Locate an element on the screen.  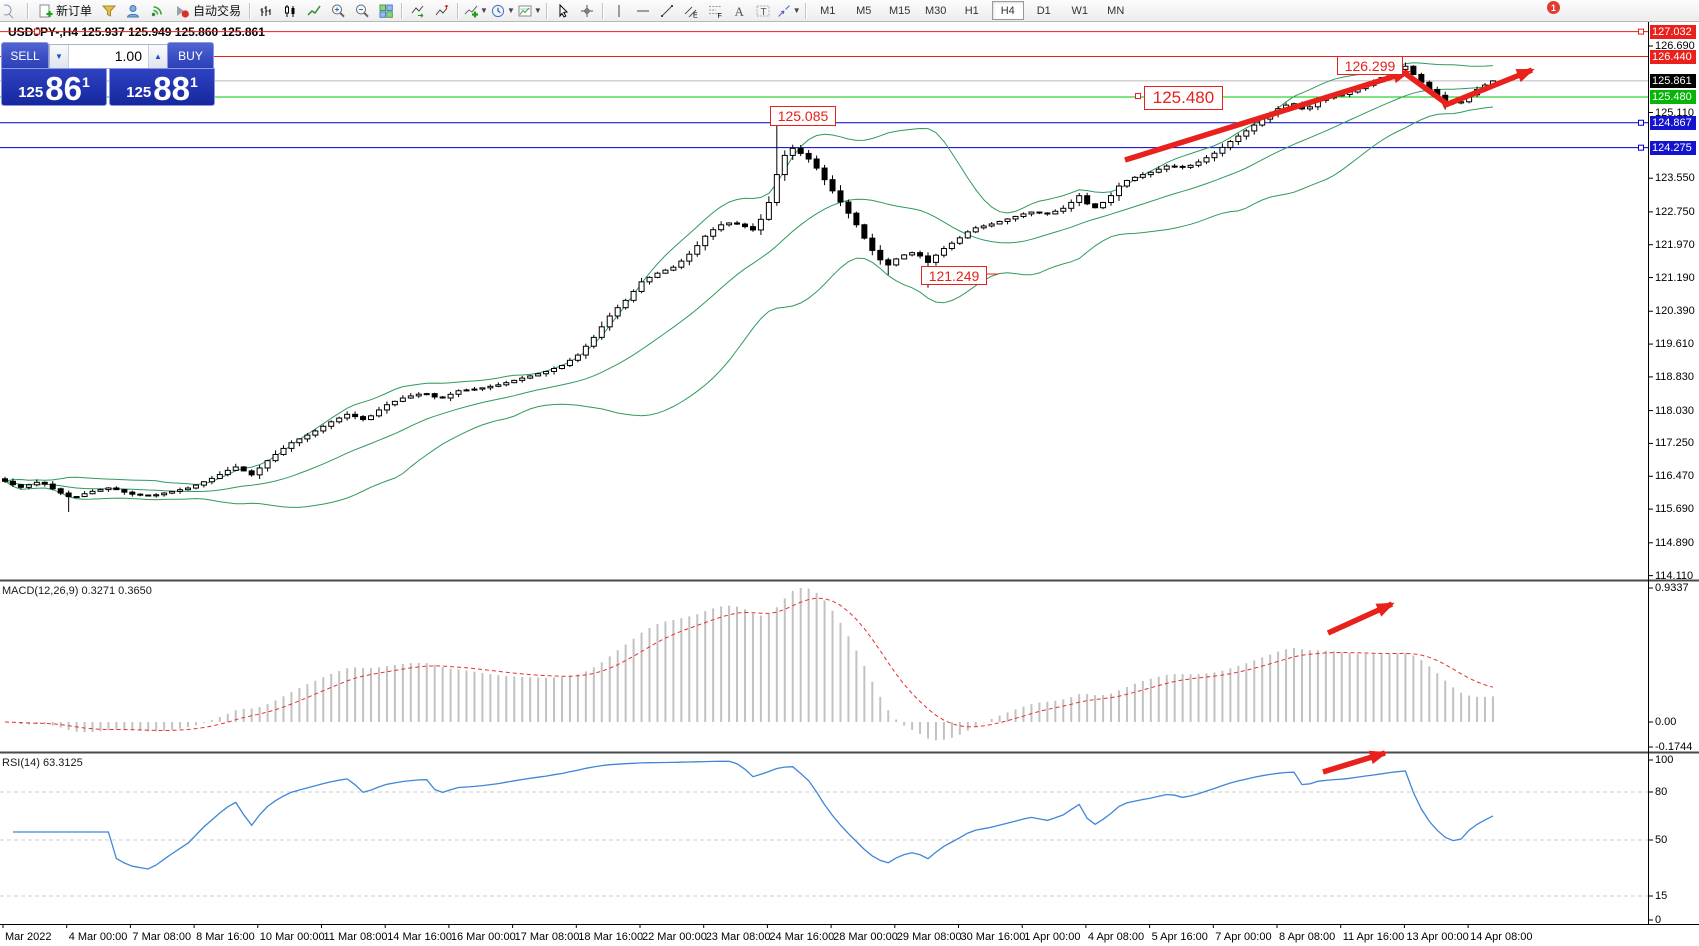
price-annotation-126.299: 126.299 is located at coordinates (1370, 65).